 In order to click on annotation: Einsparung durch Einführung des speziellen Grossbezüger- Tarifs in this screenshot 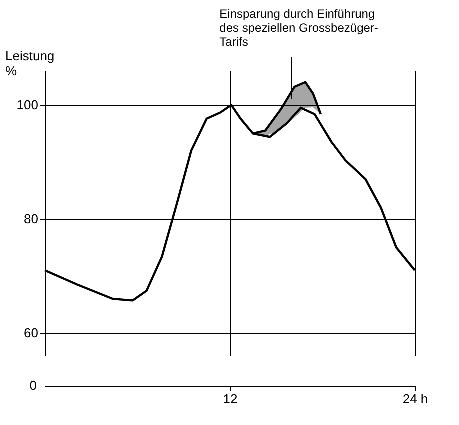, I will do `click(299, 28)`.